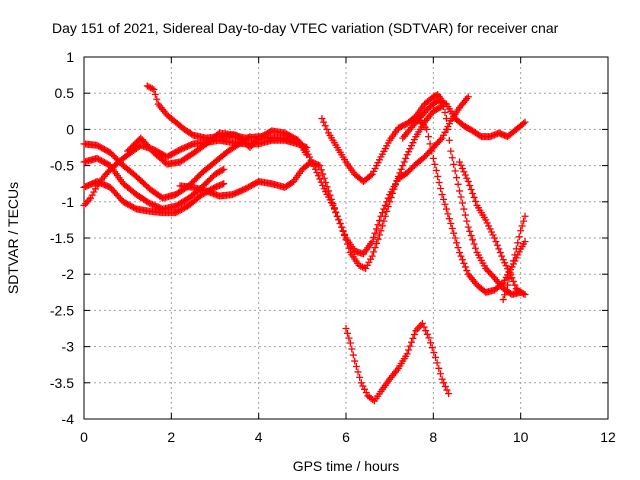 This screenshot has width=640, height=480. What do you see at coordinates (397, 362) in the screenshot?
I see `series-track-m` at bounding box center [397, 362].